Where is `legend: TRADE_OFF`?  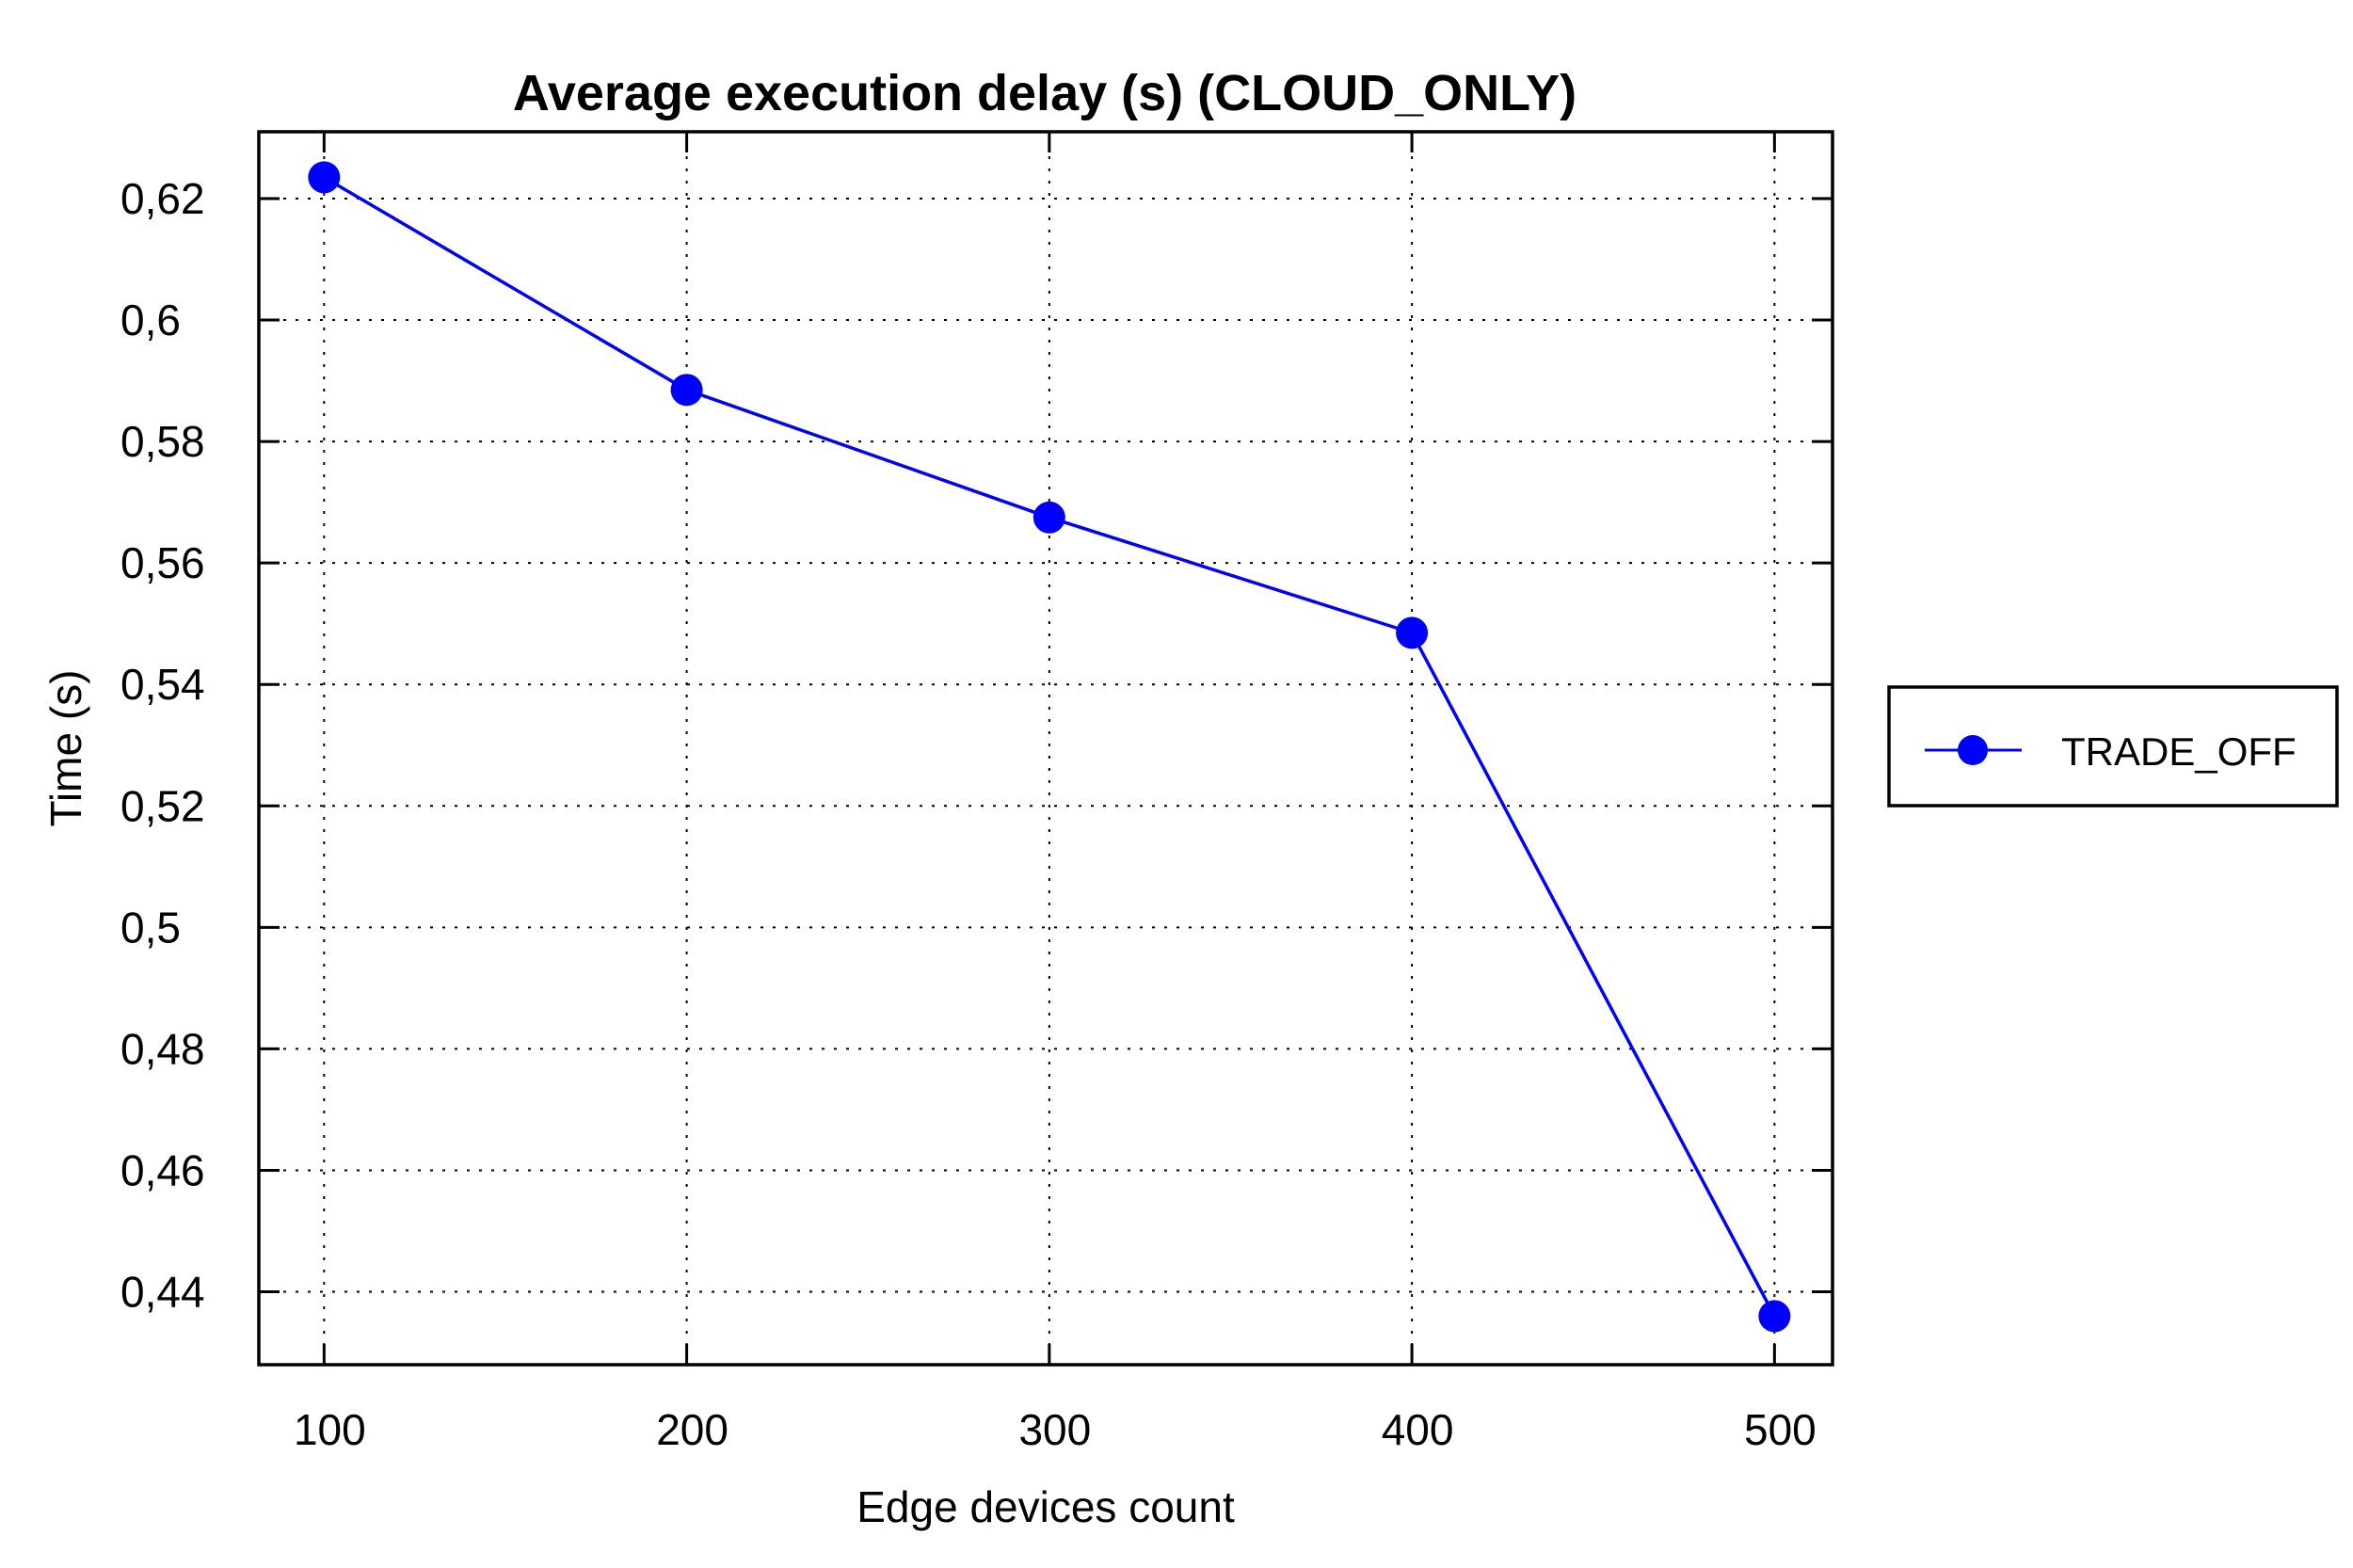
legend: TRADE_OFF is located at coordinates (2113, 746).